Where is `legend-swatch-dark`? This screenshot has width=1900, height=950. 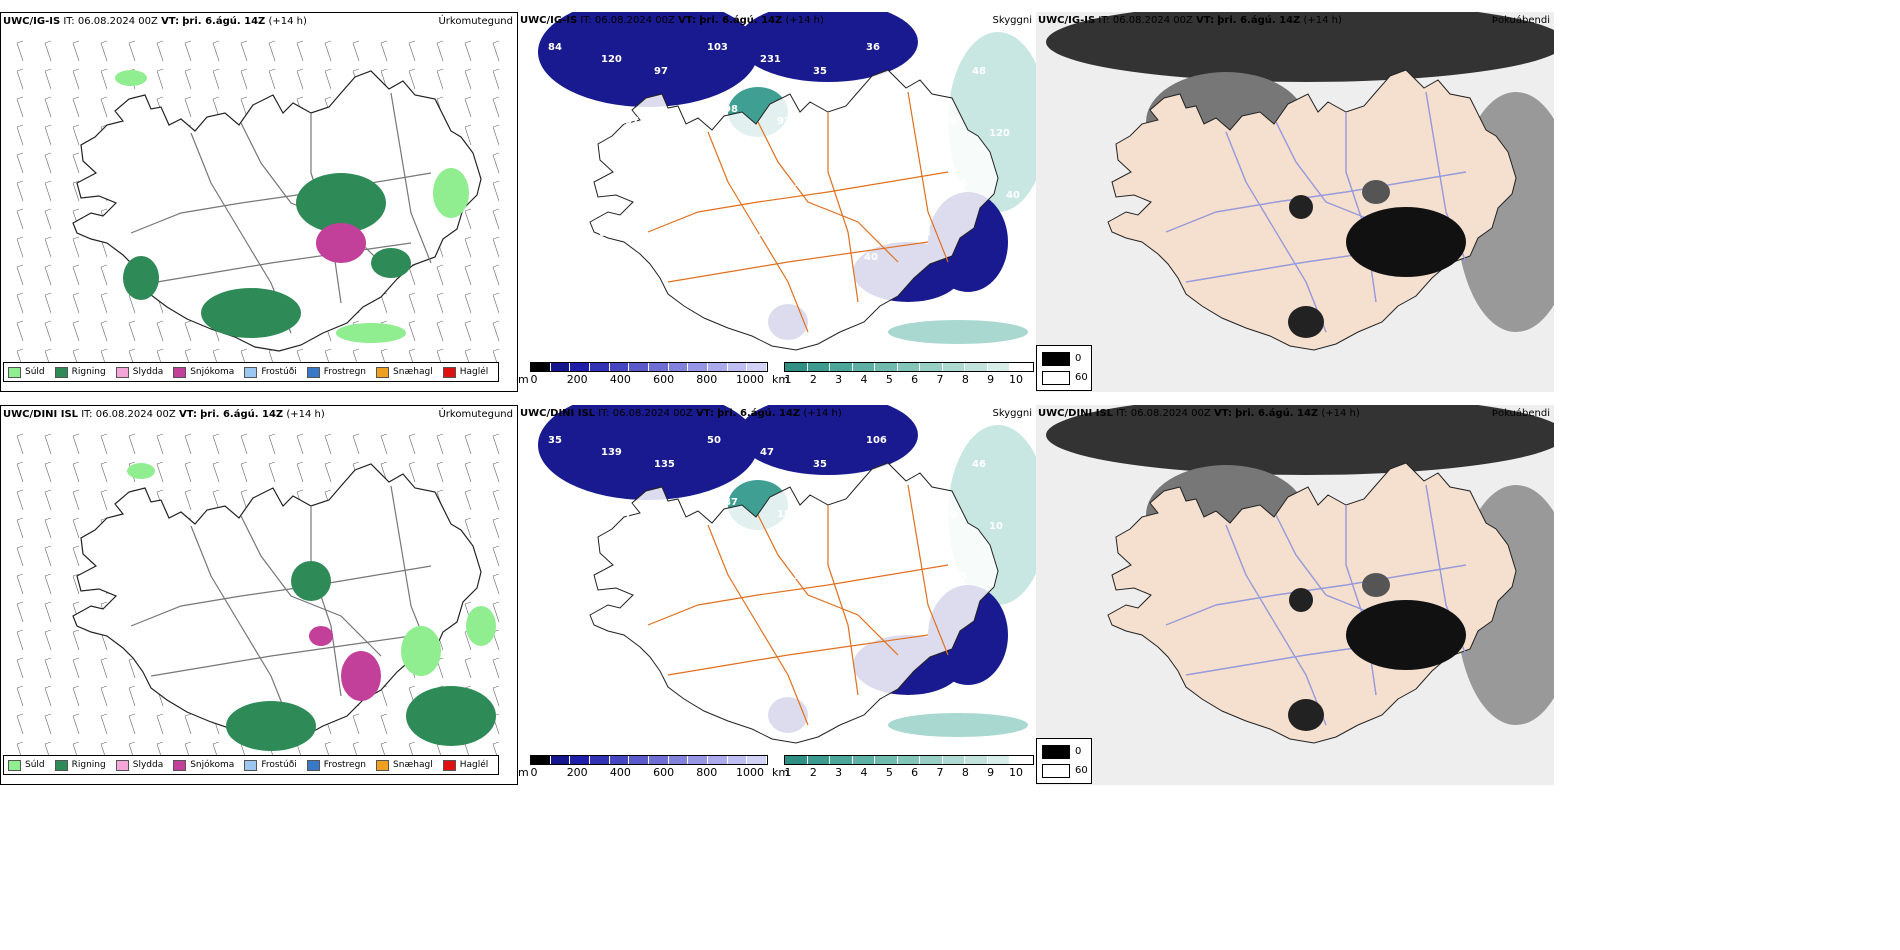
legend-swatch-dark is located at coordinates (1056, 752).